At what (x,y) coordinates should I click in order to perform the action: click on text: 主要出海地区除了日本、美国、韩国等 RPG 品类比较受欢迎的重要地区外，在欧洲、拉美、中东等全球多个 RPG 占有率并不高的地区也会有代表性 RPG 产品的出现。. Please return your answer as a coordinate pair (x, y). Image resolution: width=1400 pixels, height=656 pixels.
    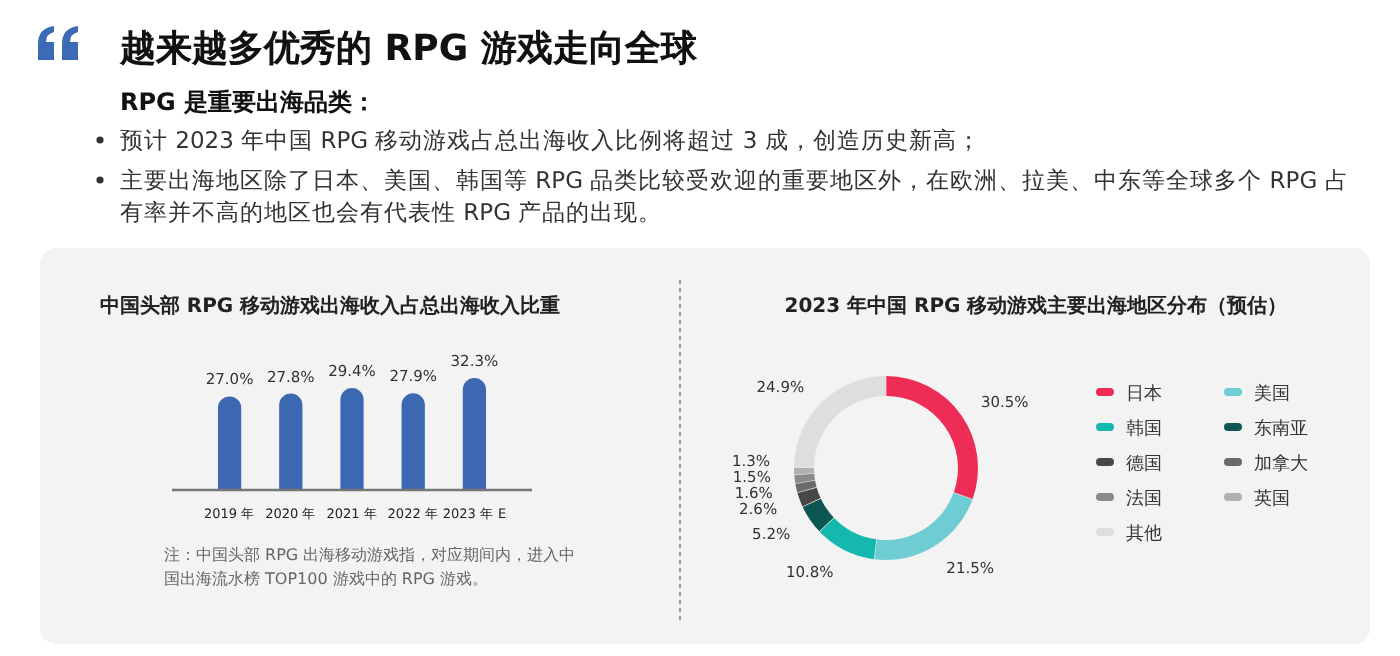
    Looking at the image, I should click on (734, 196).